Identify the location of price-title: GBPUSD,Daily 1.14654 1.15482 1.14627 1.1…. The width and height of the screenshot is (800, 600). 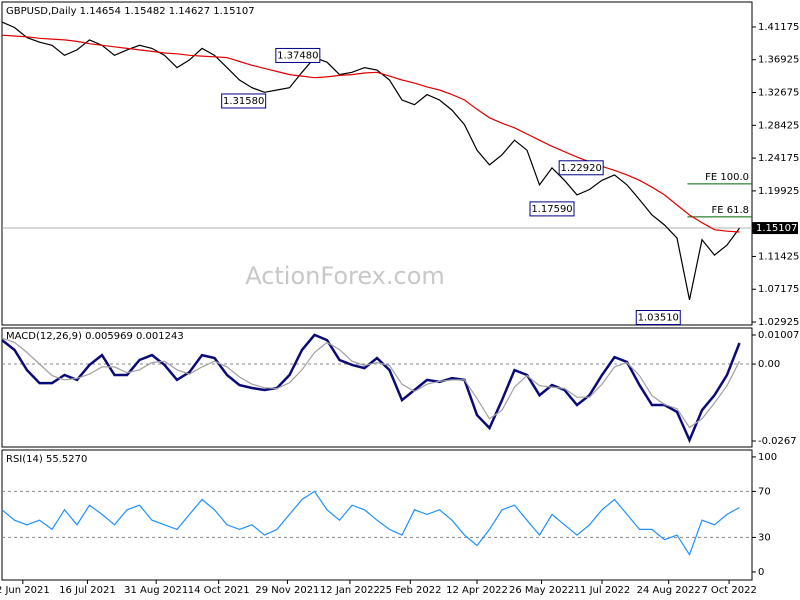
(130, 11).